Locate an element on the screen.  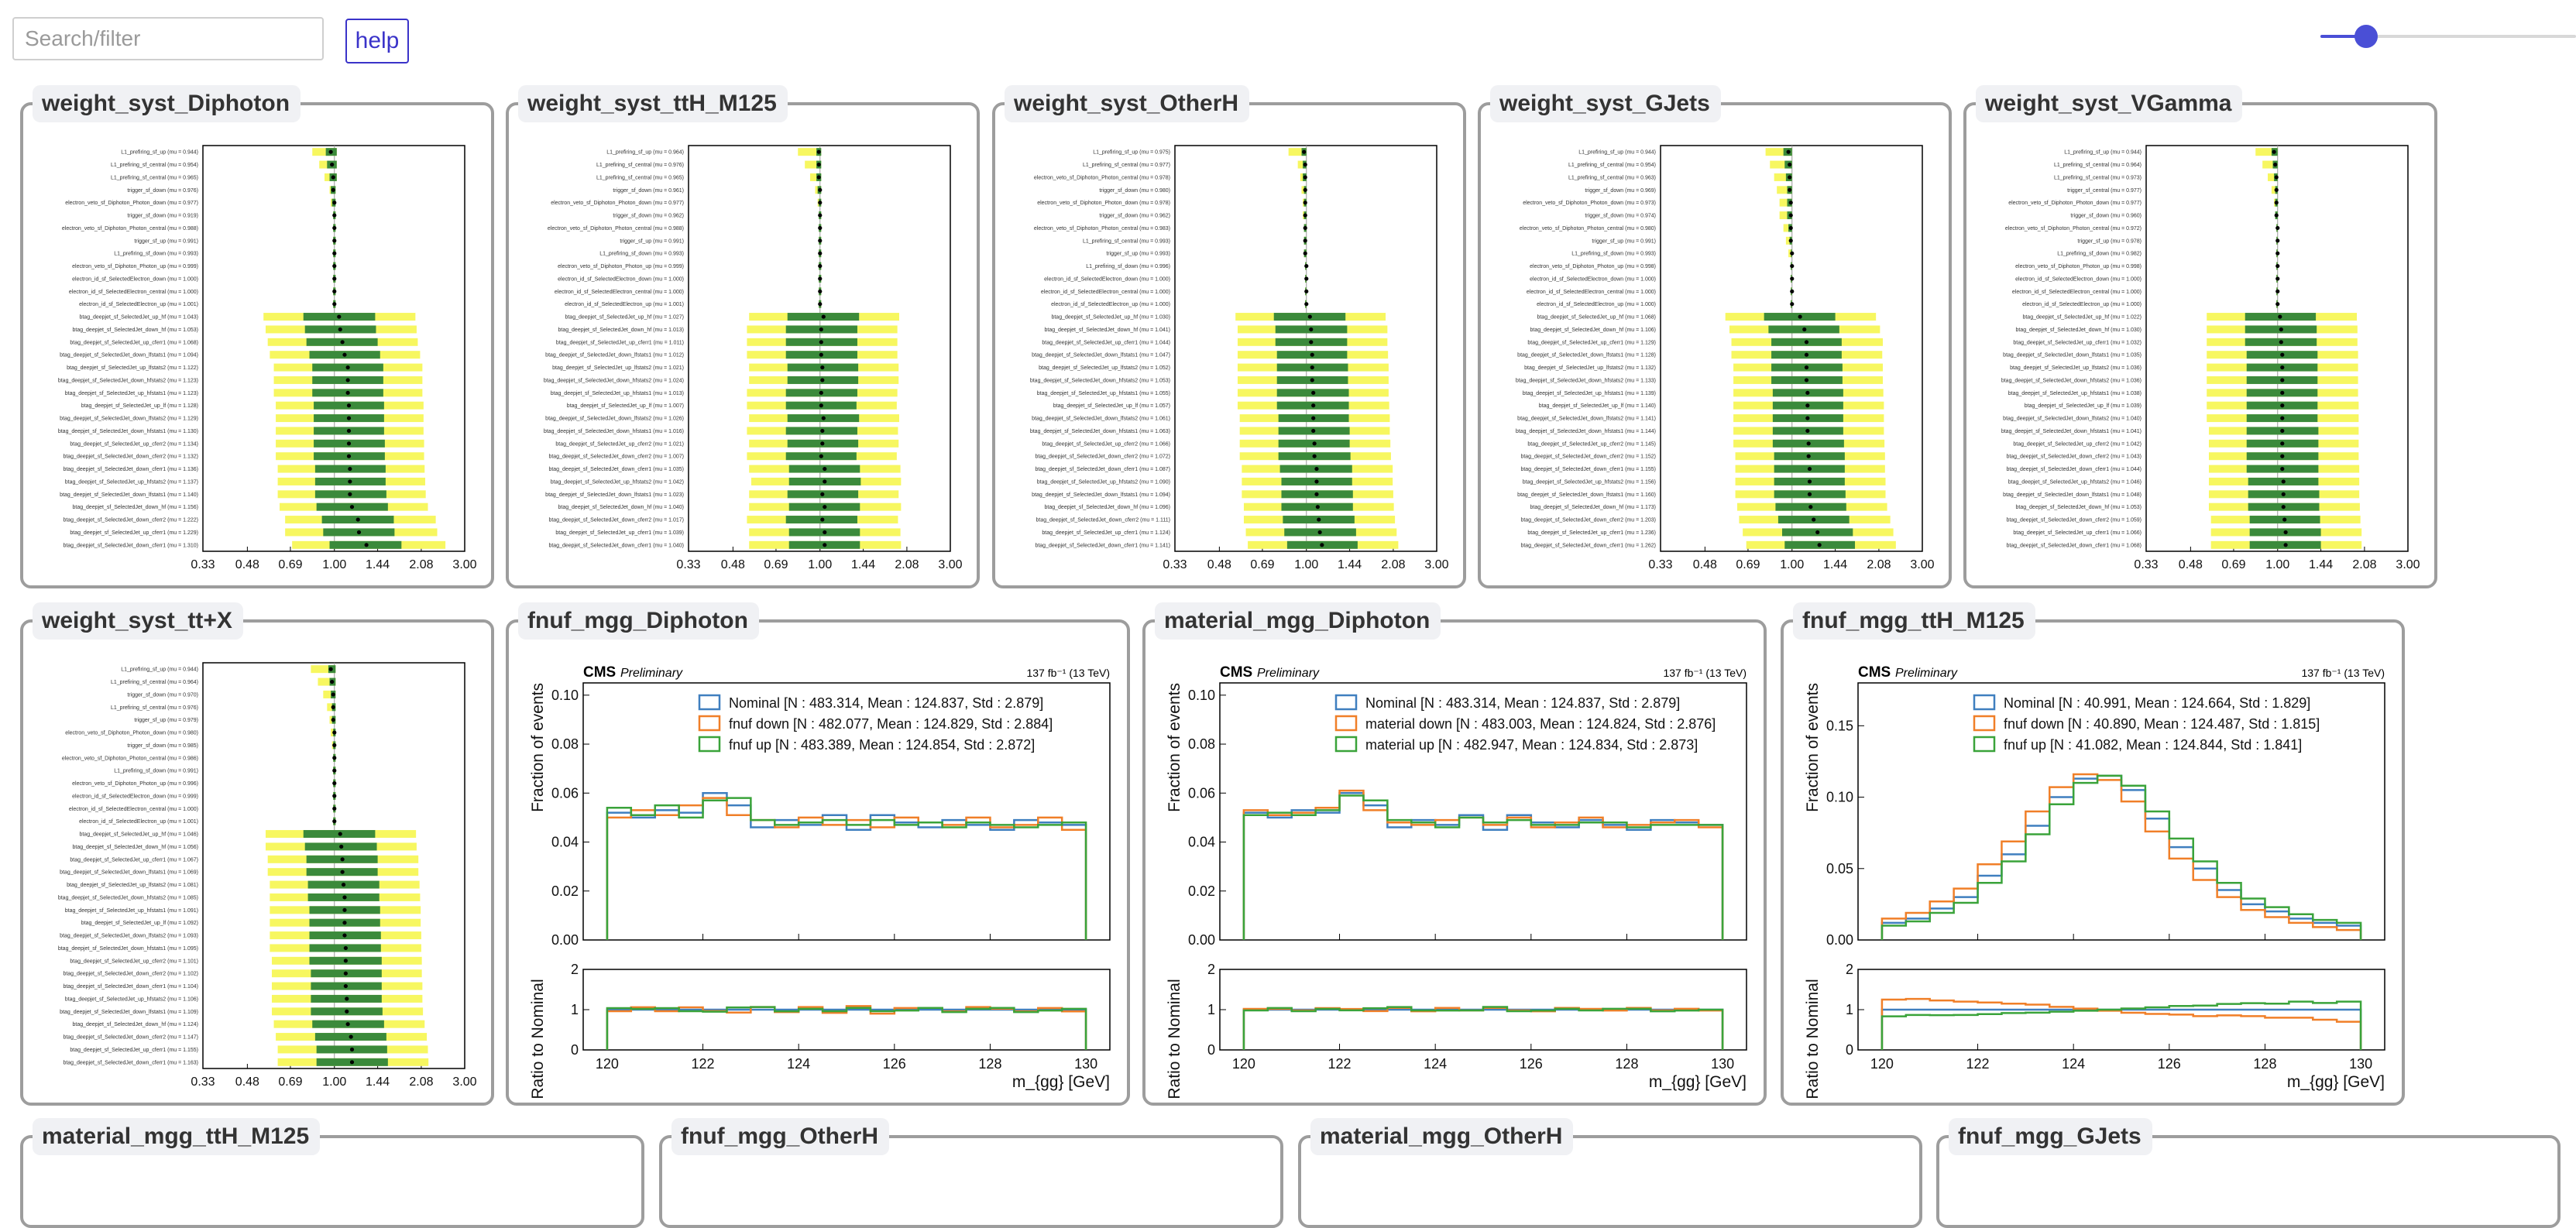
x-tick-label: 3.00 is located at coordinates (950, 564).